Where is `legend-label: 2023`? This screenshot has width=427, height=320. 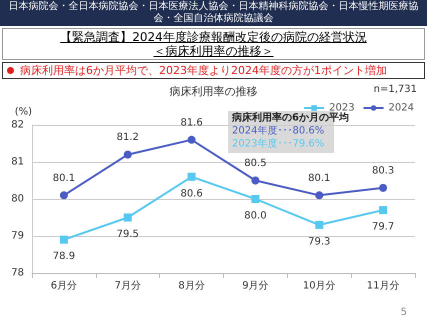 legend-label: 2023 is located at coordinates (342, 108).